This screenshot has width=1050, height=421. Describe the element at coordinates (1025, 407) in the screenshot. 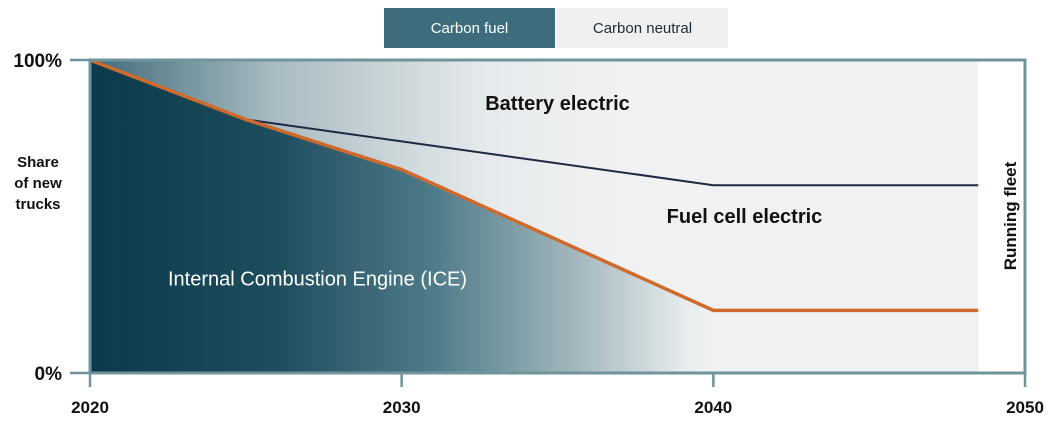

I see `x-tick-label-2050: 2050` at that location.